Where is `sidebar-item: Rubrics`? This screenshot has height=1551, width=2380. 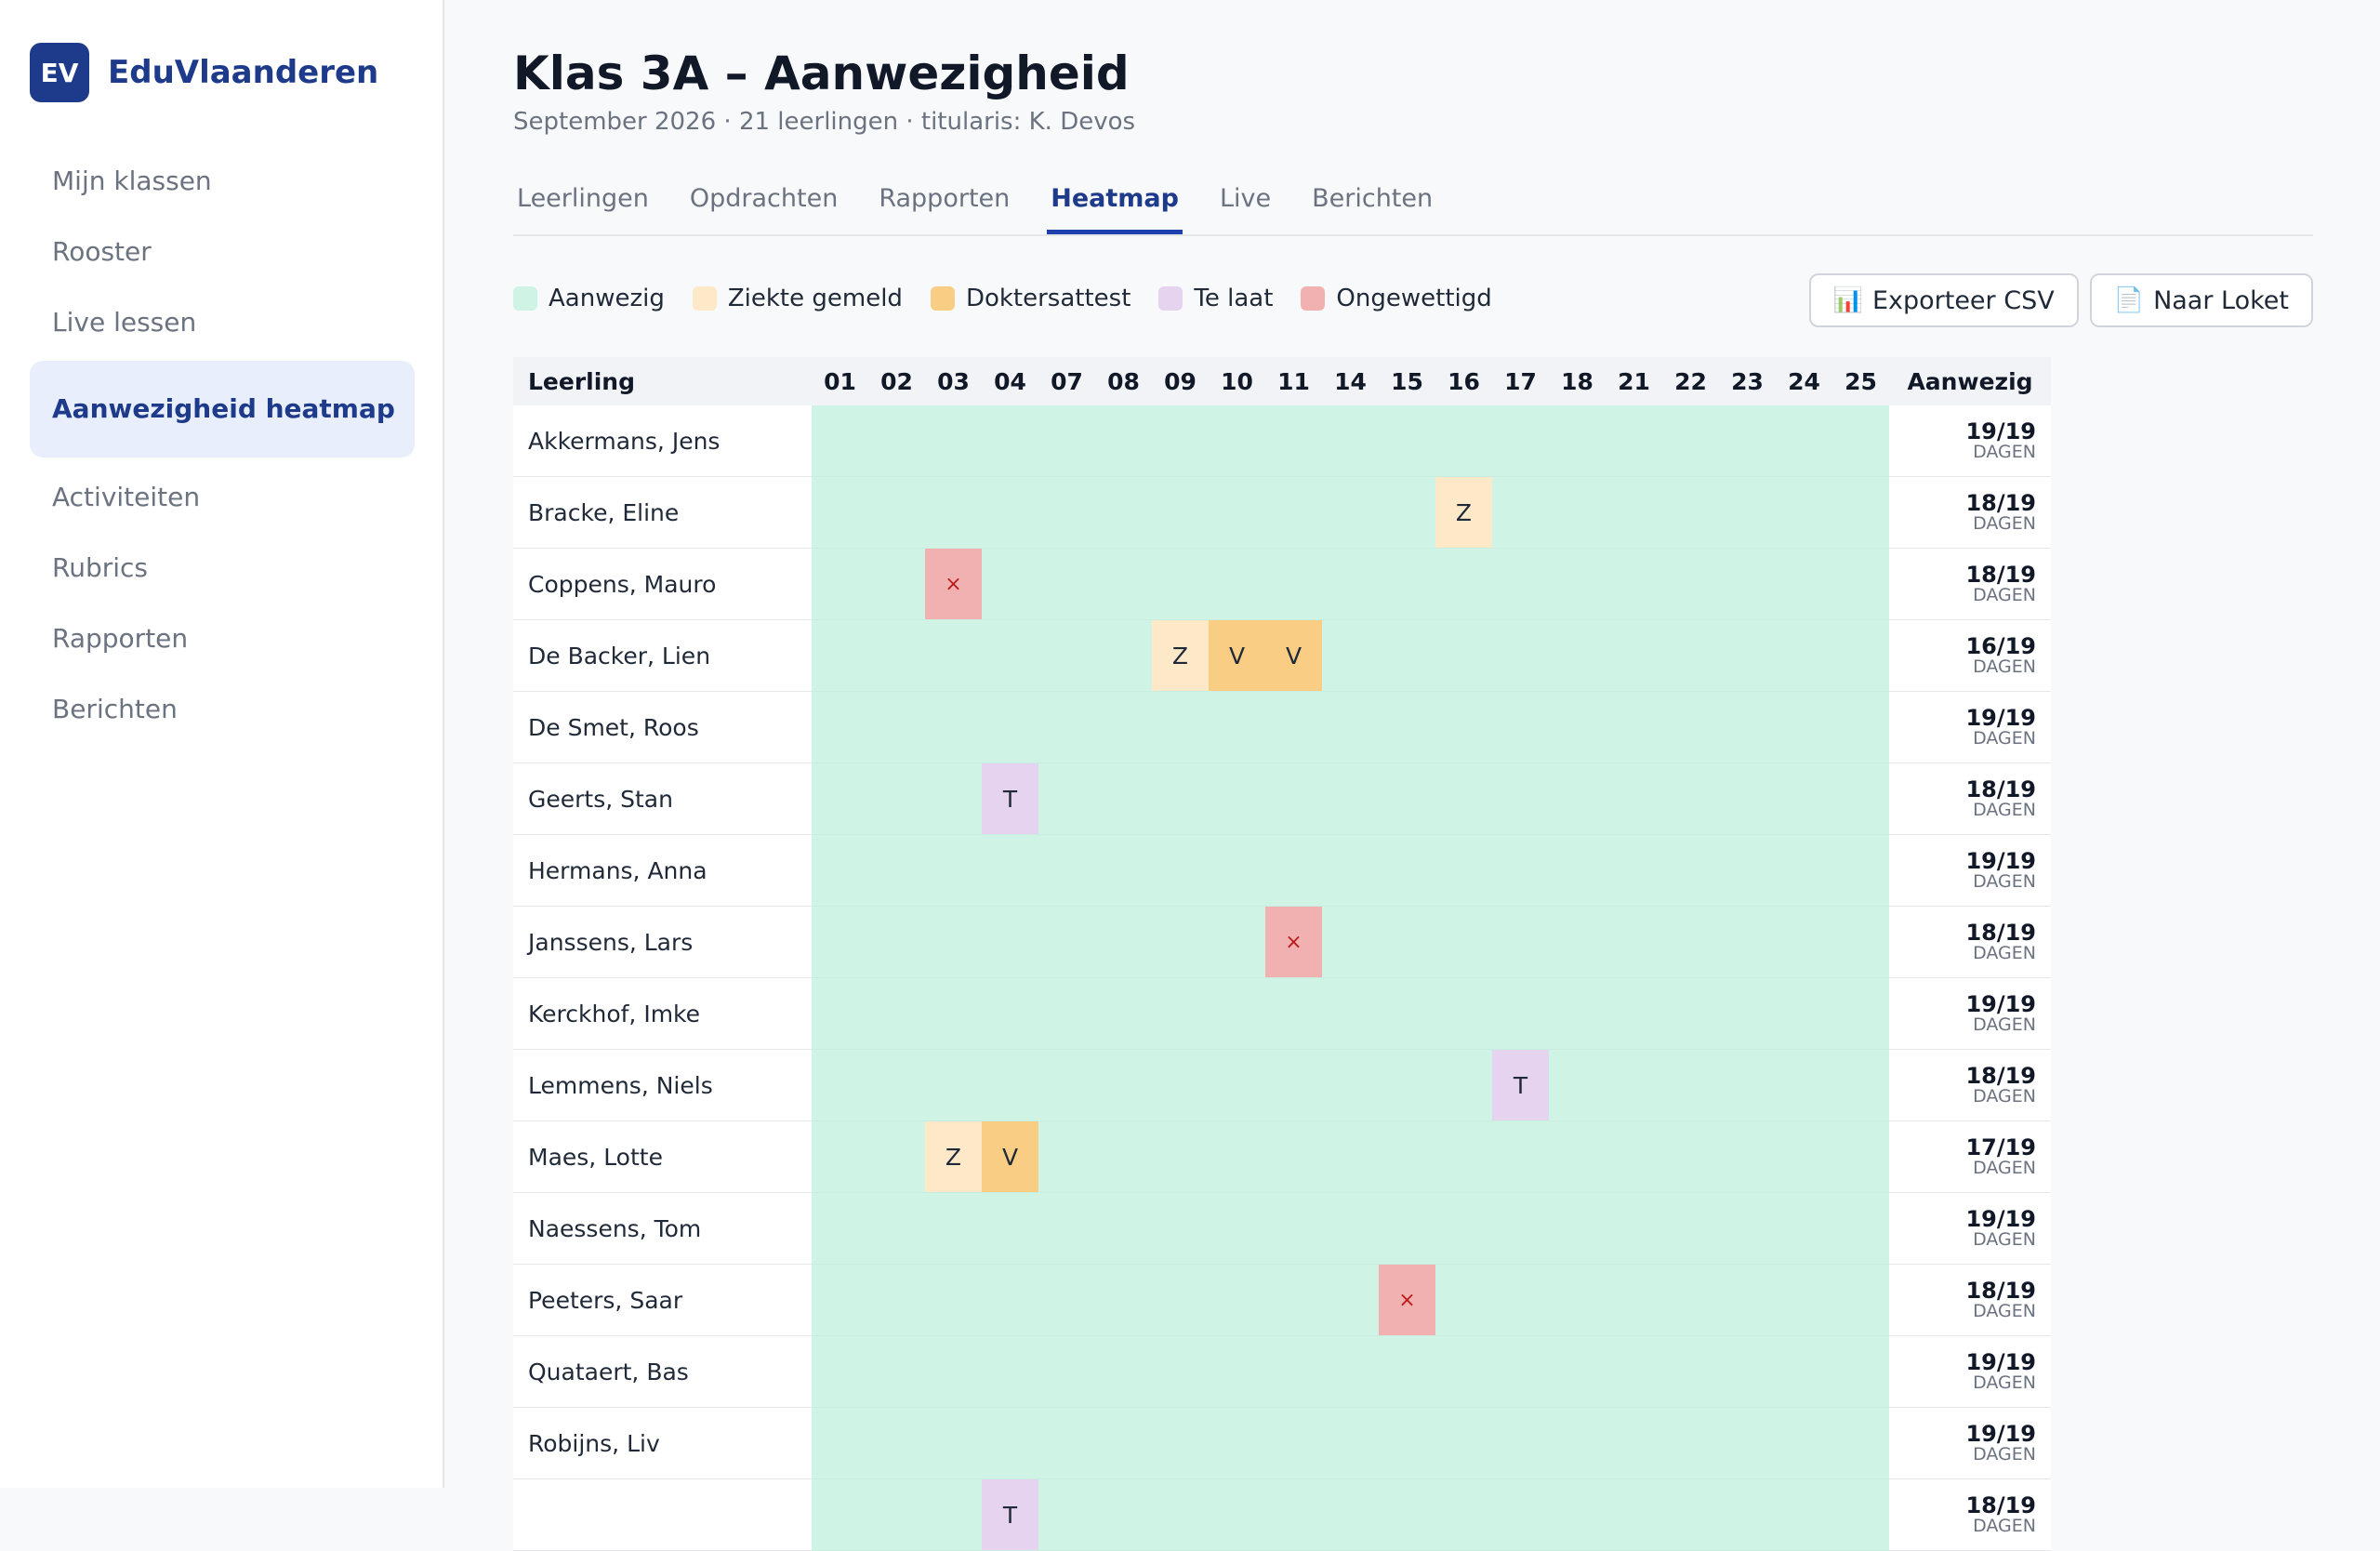
sidebar-item: Rubrics is located at coordinates (100, 567).